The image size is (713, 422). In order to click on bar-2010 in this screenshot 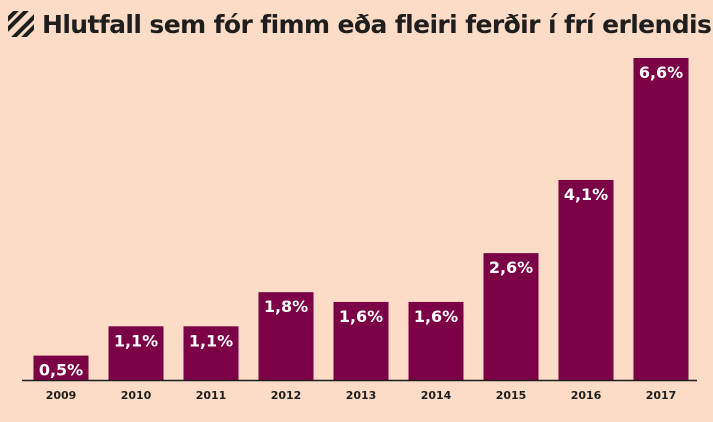, I will do `click(136, 353)`.